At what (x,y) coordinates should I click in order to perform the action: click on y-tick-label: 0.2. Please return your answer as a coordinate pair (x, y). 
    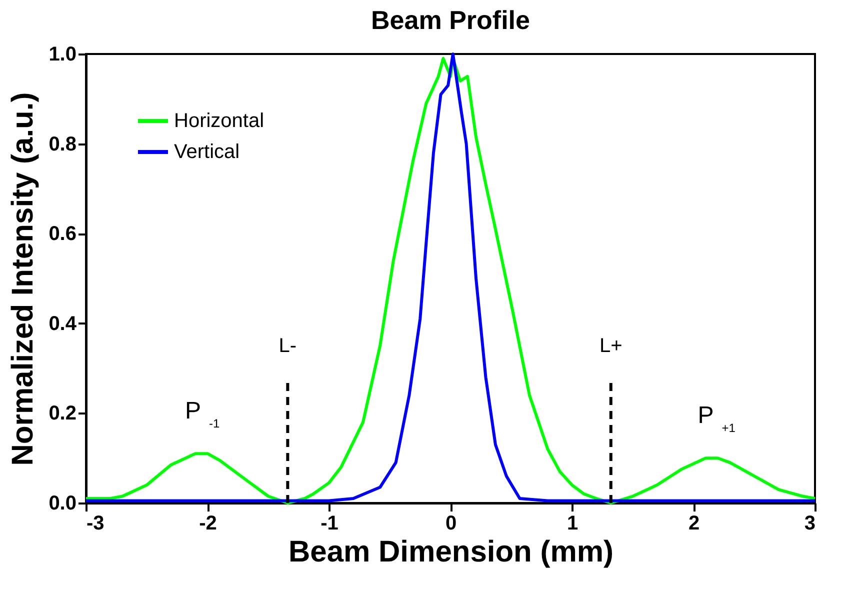
    Looking at the image, I should click on (62, 413).